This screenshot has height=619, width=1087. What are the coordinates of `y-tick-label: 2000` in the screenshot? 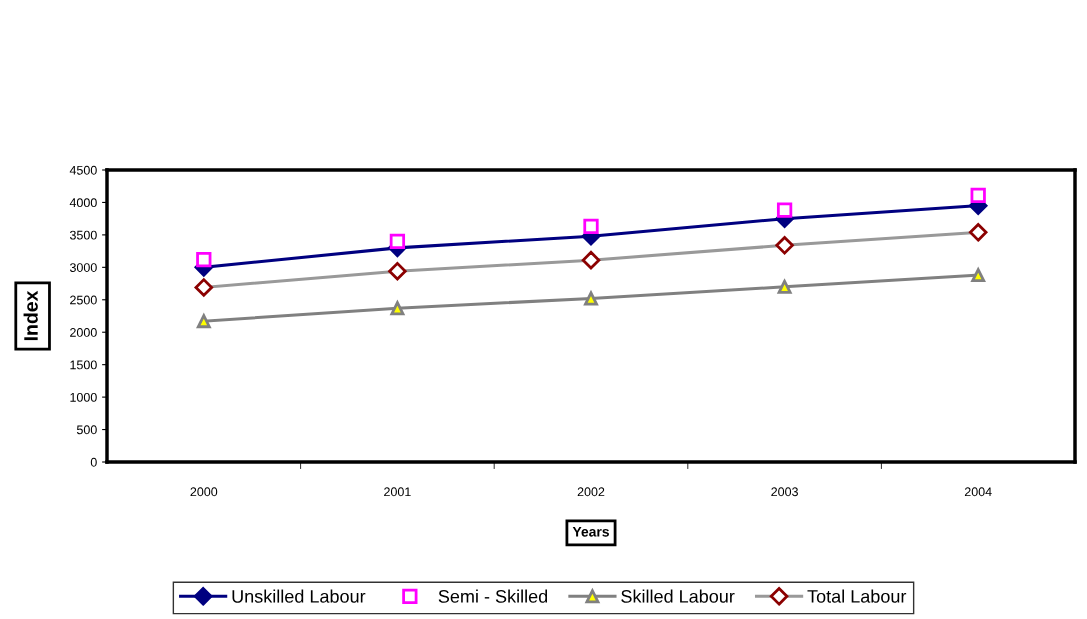 It's located at (83, 332).